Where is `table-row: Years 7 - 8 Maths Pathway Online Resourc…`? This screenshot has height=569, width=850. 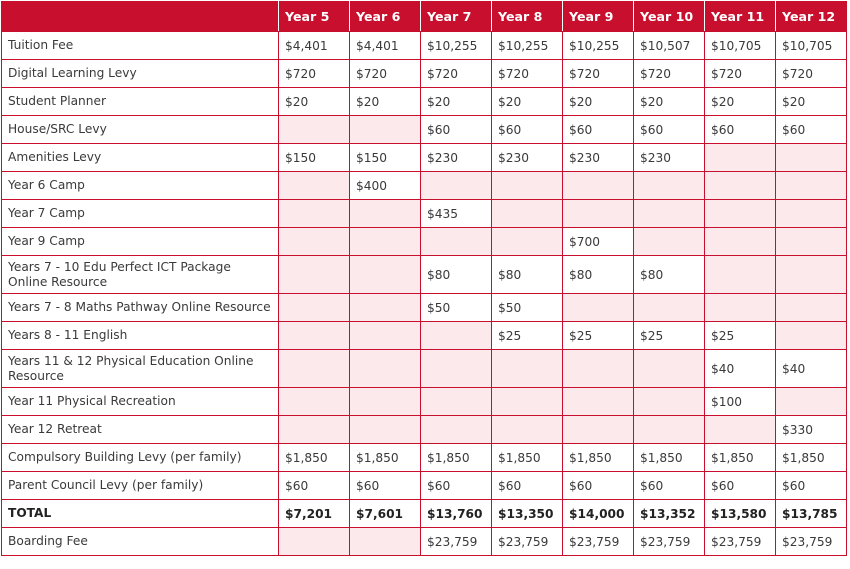 table-row: Years 7 - 8 Maths Pathway Online Resourc… is located at coordinates (424, 307).